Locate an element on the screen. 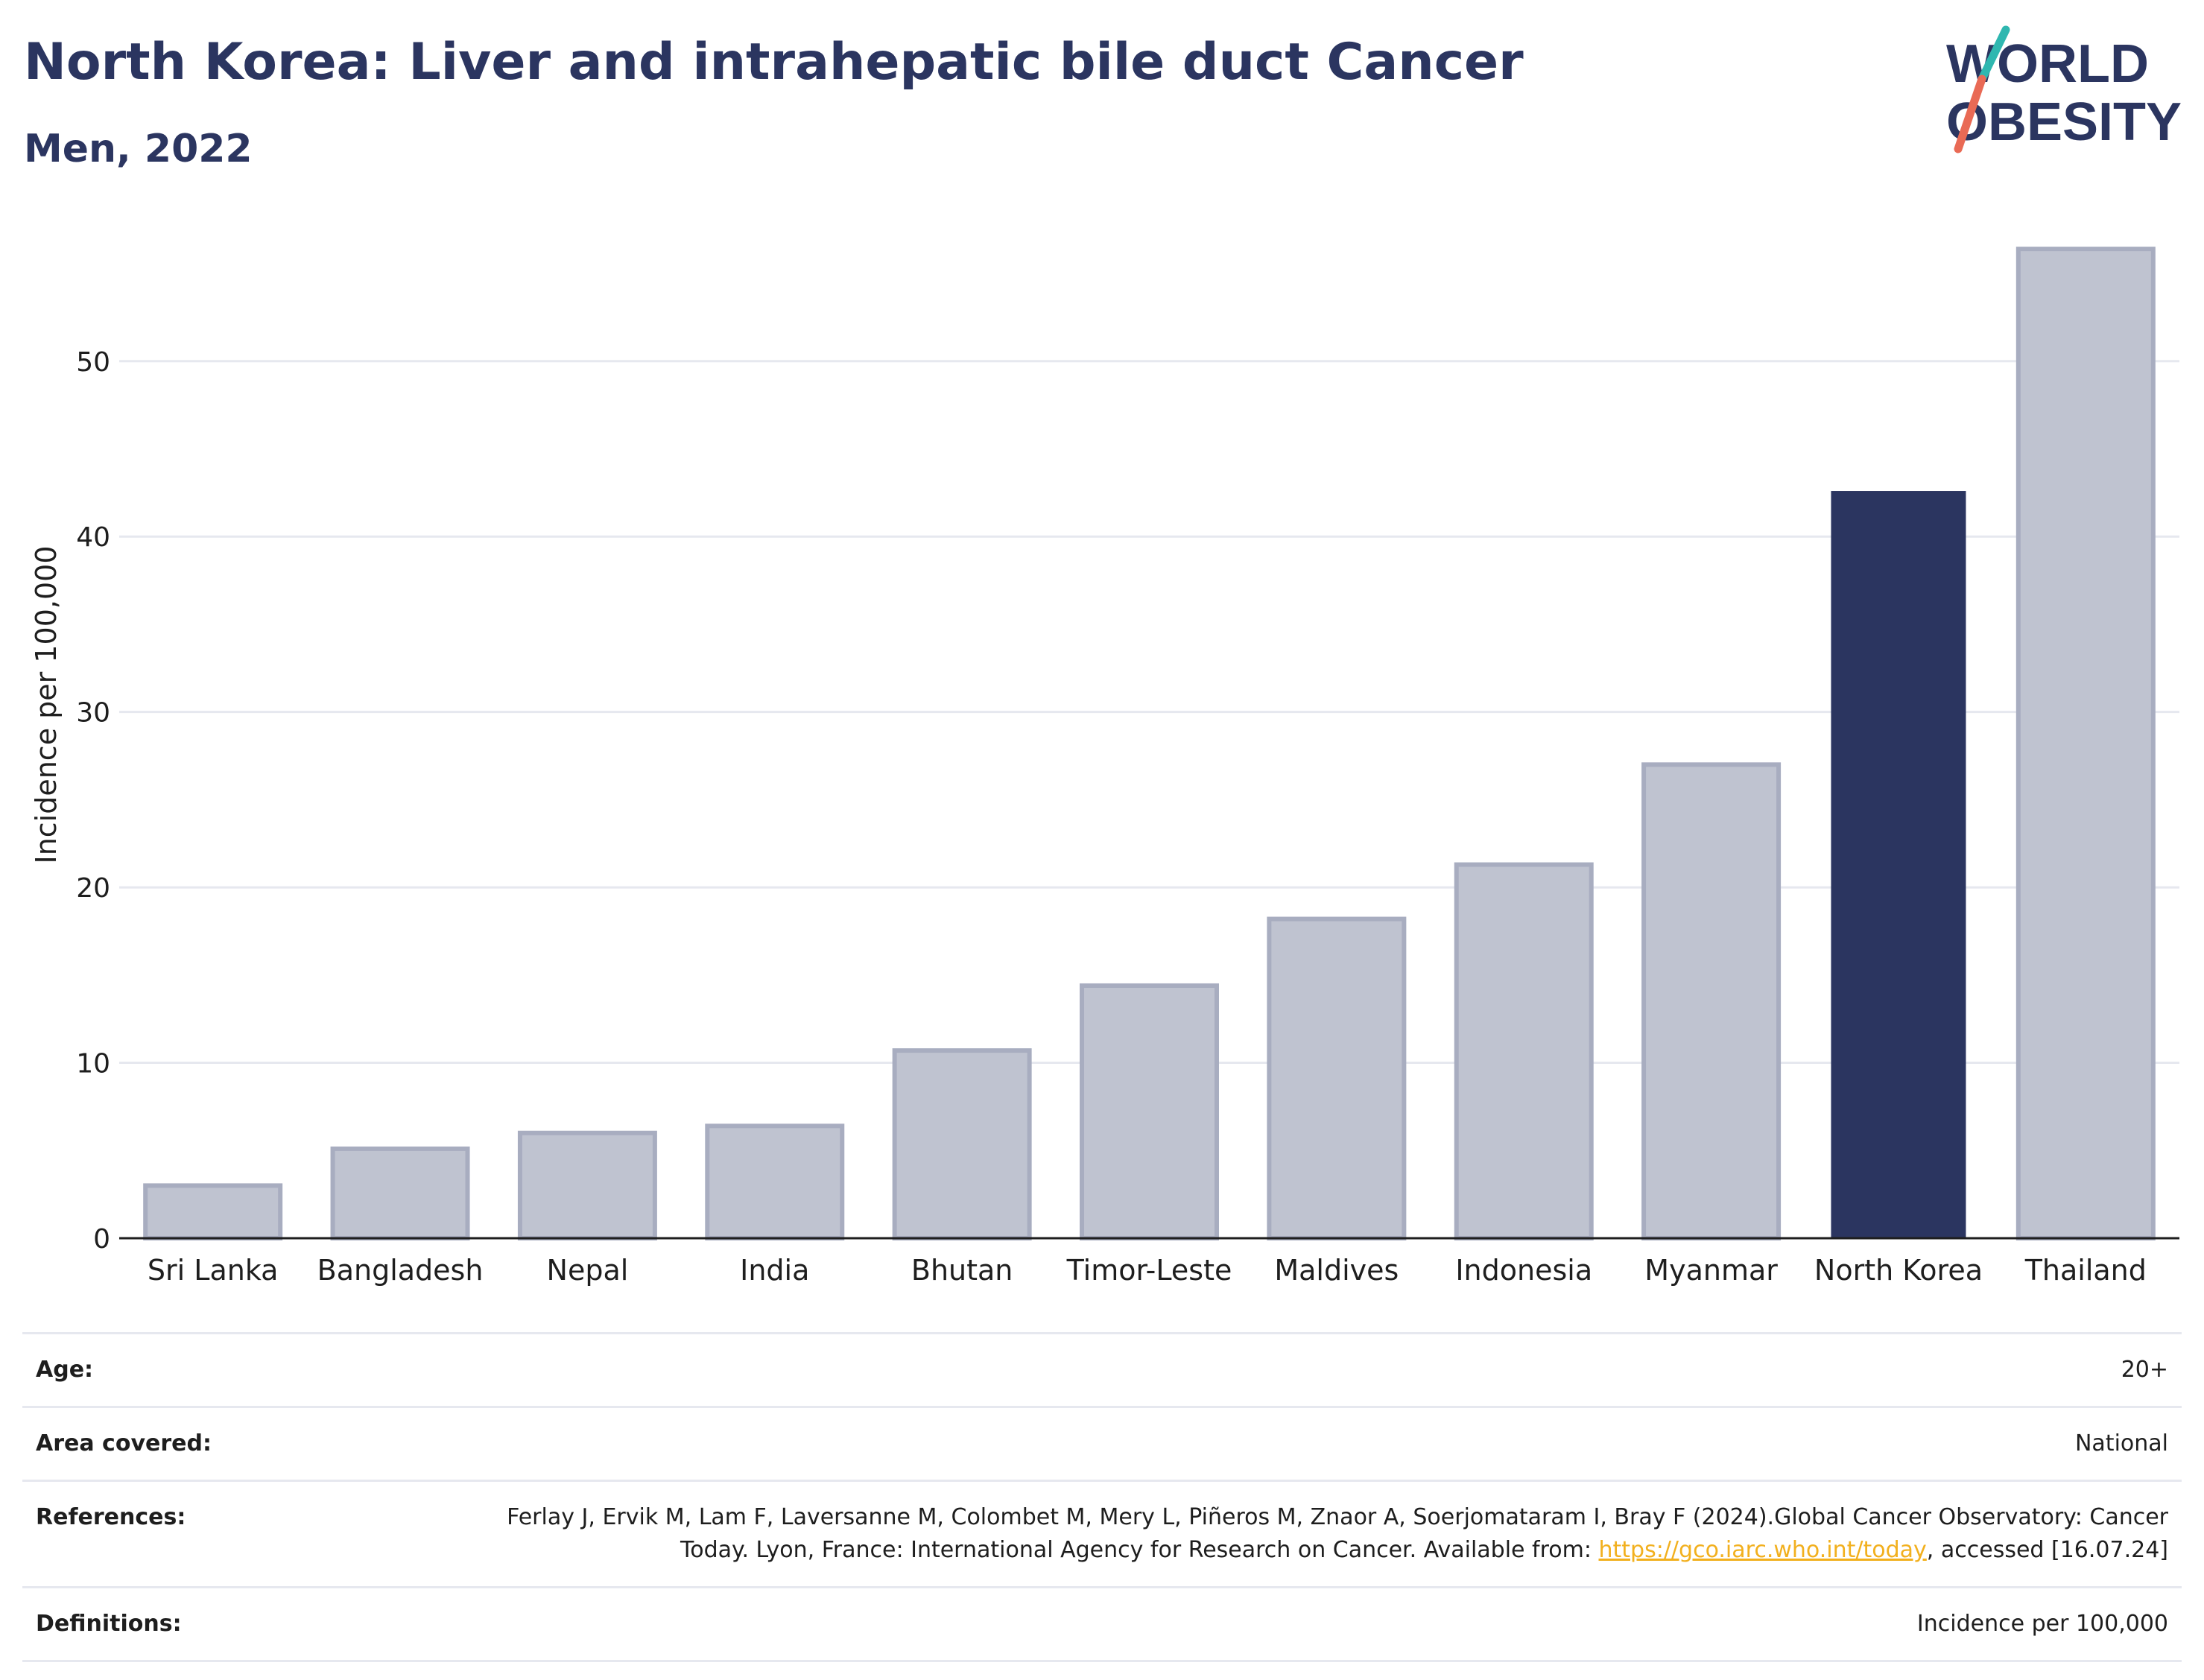 This screenshot has width=2204, height=1680. definitions-value: Incidence per 100,000 is located at coordinates (2042, 1624).